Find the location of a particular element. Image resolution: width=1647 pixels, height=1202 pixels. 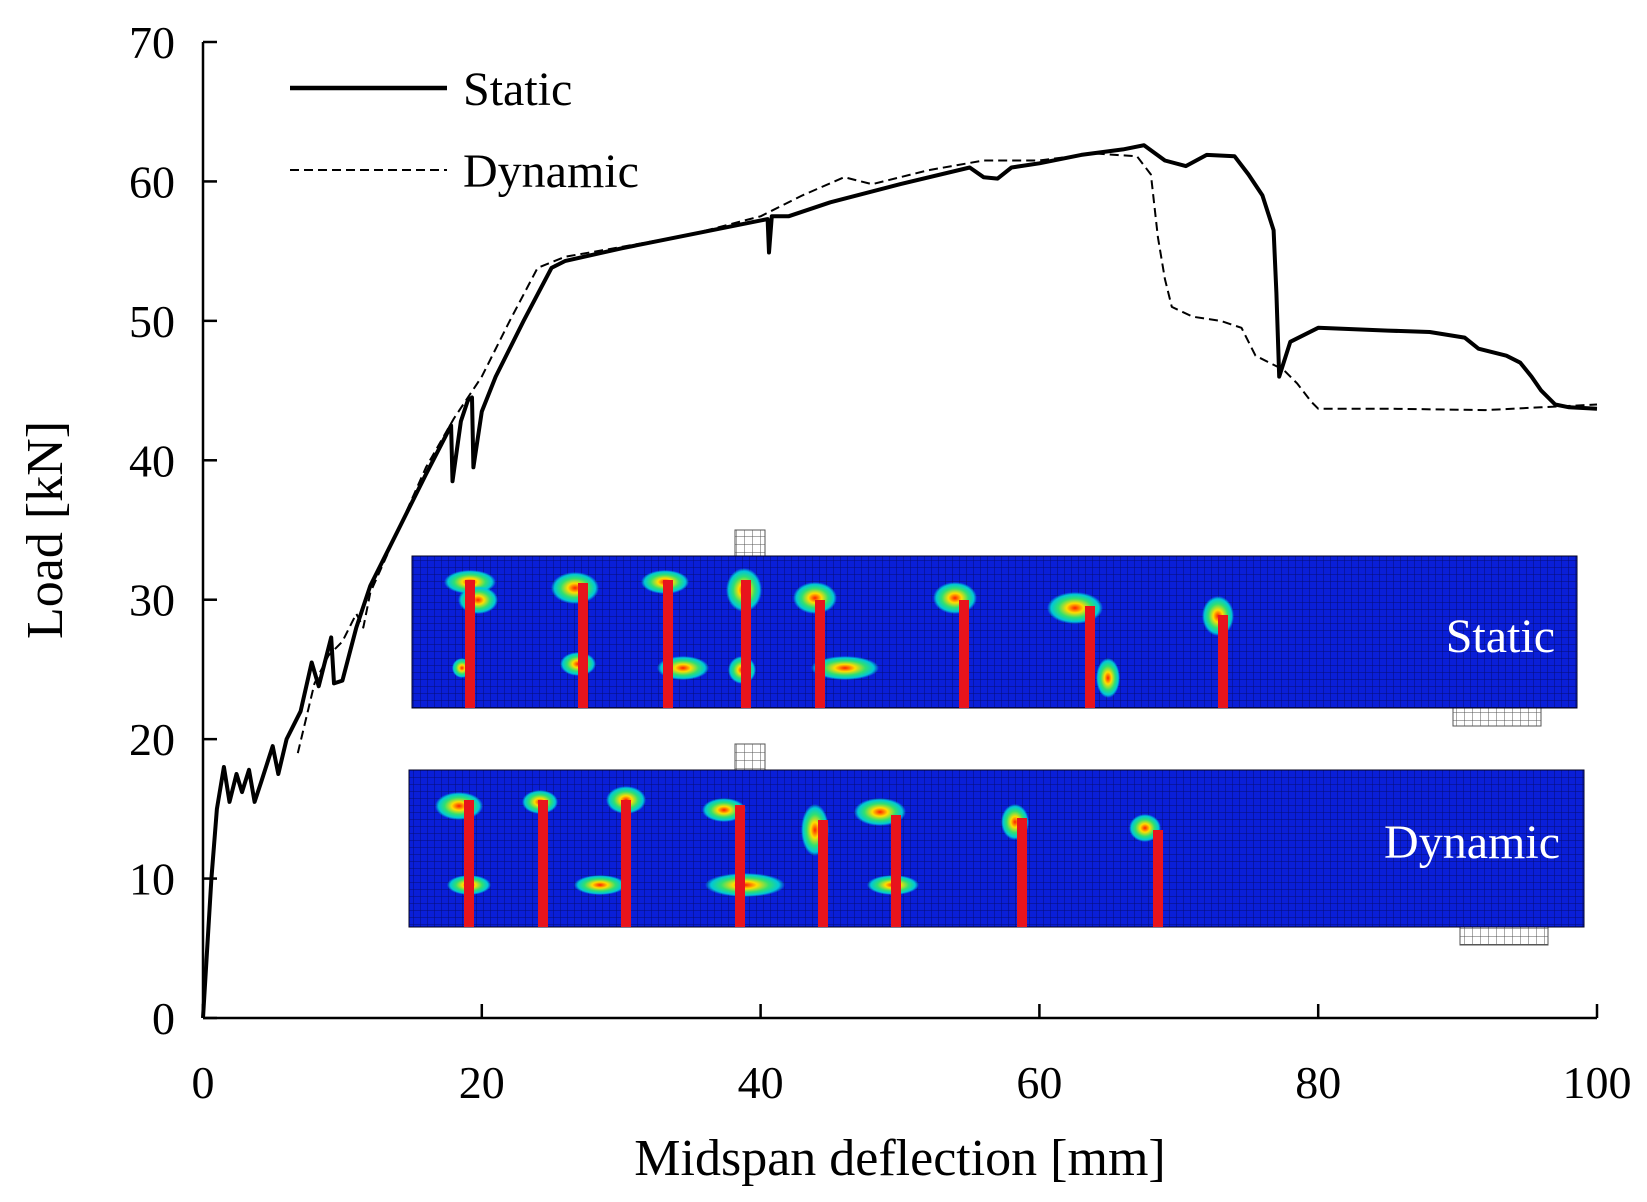

x-tick-label: 40 is located at coordinates (761, 1082).